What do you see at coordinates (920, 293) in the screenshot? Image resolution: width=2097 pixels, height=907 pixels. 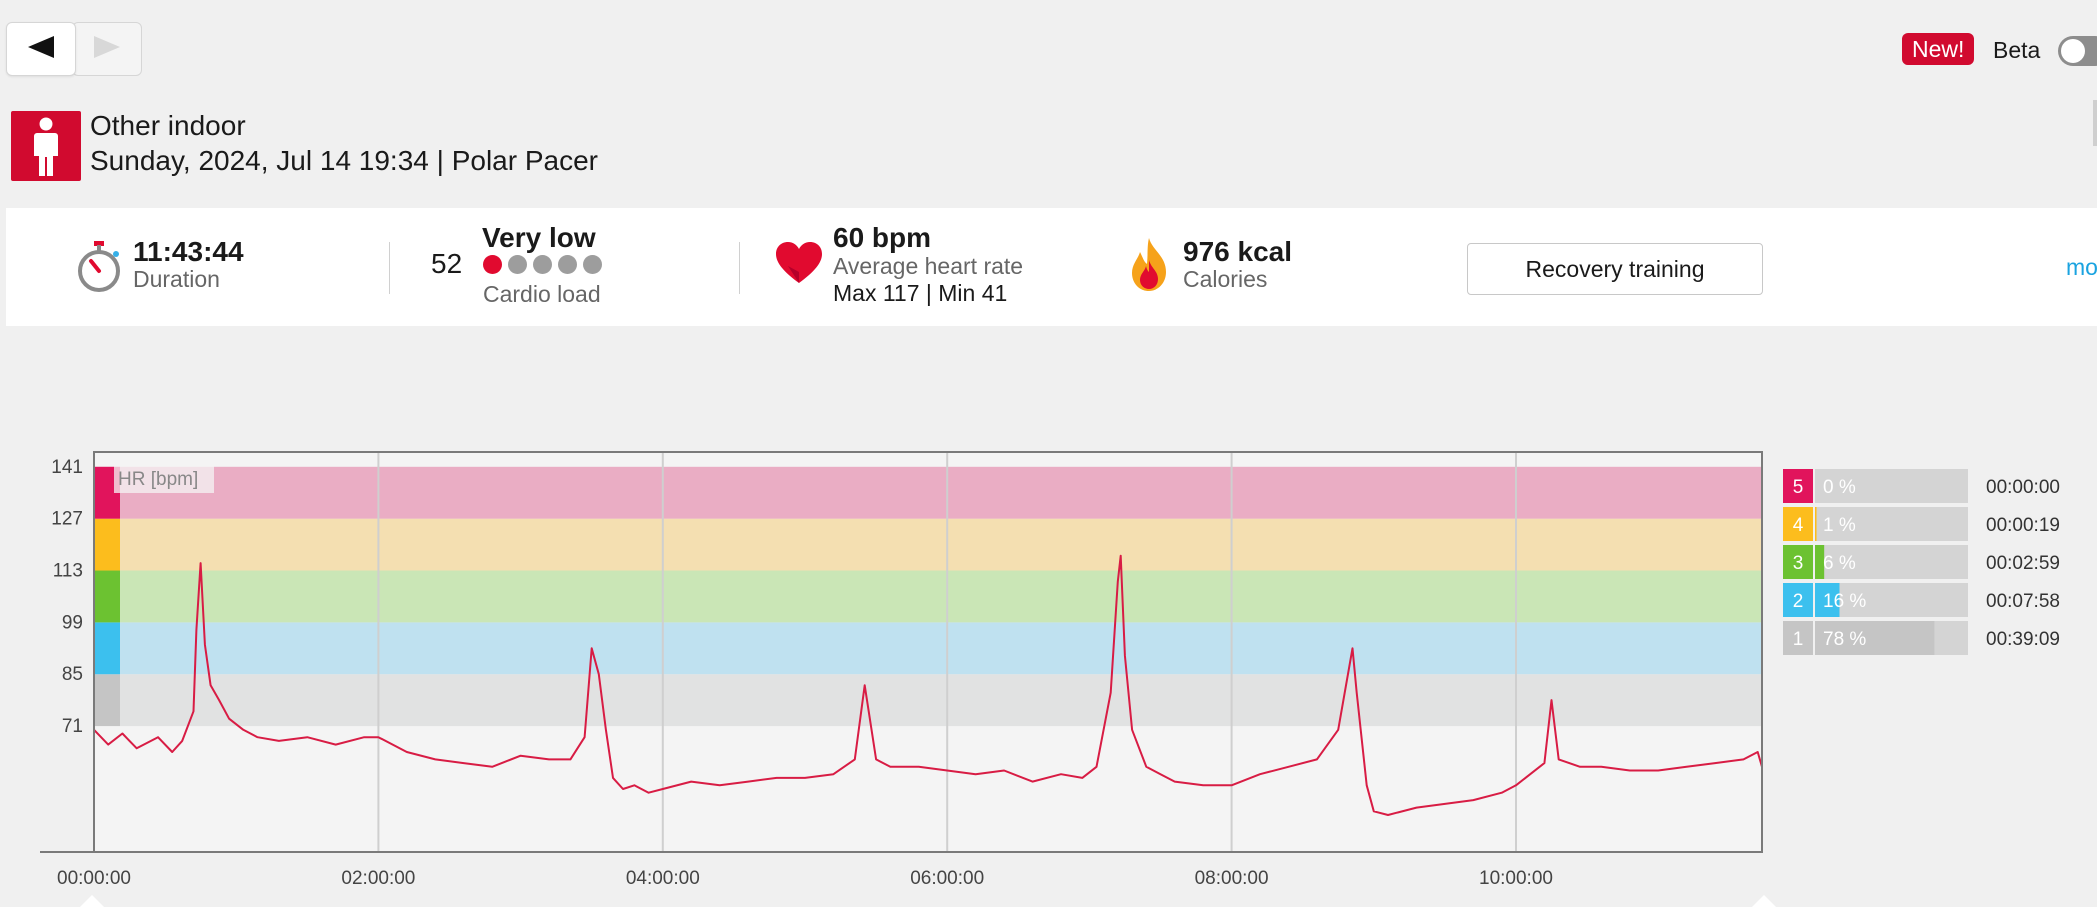 I see `hr-min-max: Max 117 | Min 41` at bounding box center [920, 293].